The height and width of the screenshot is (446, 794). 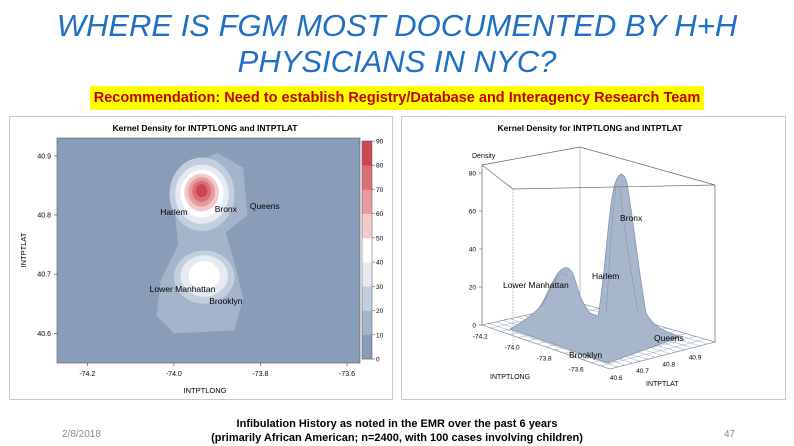 What do you see at coordinates (695, 358) in the screenshot?
I see `surface-y-tick-label: 40.9` at bounding box center [695, 358].